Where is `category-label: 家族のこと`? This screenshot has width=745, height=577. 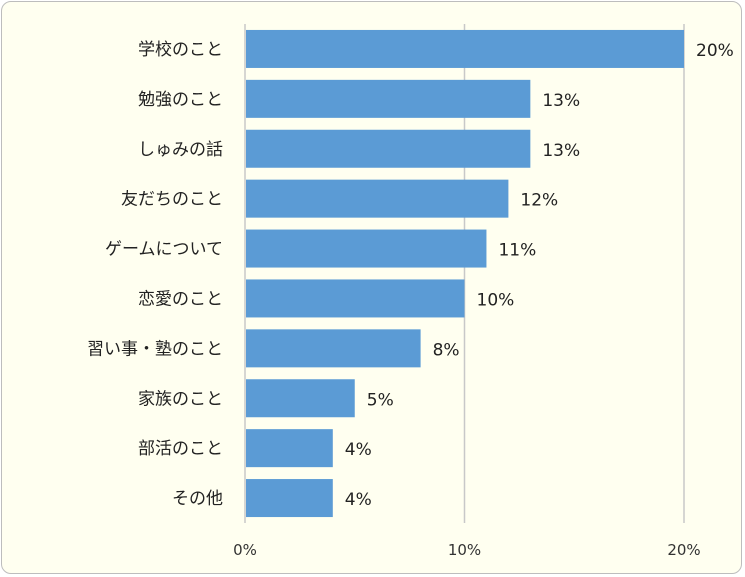 category-label: 家族のこと is located at coordinates (180, 399).